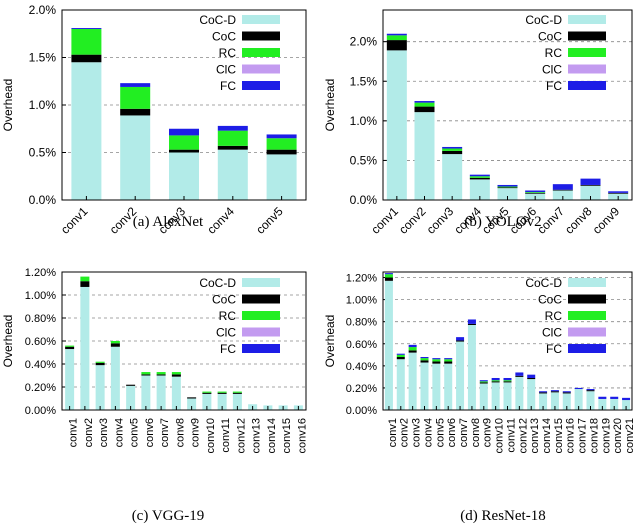  What do you see at coordinates (226, 333) in the screenshot?
I see `legend-label: ClC` at bounding box center [226, 333].